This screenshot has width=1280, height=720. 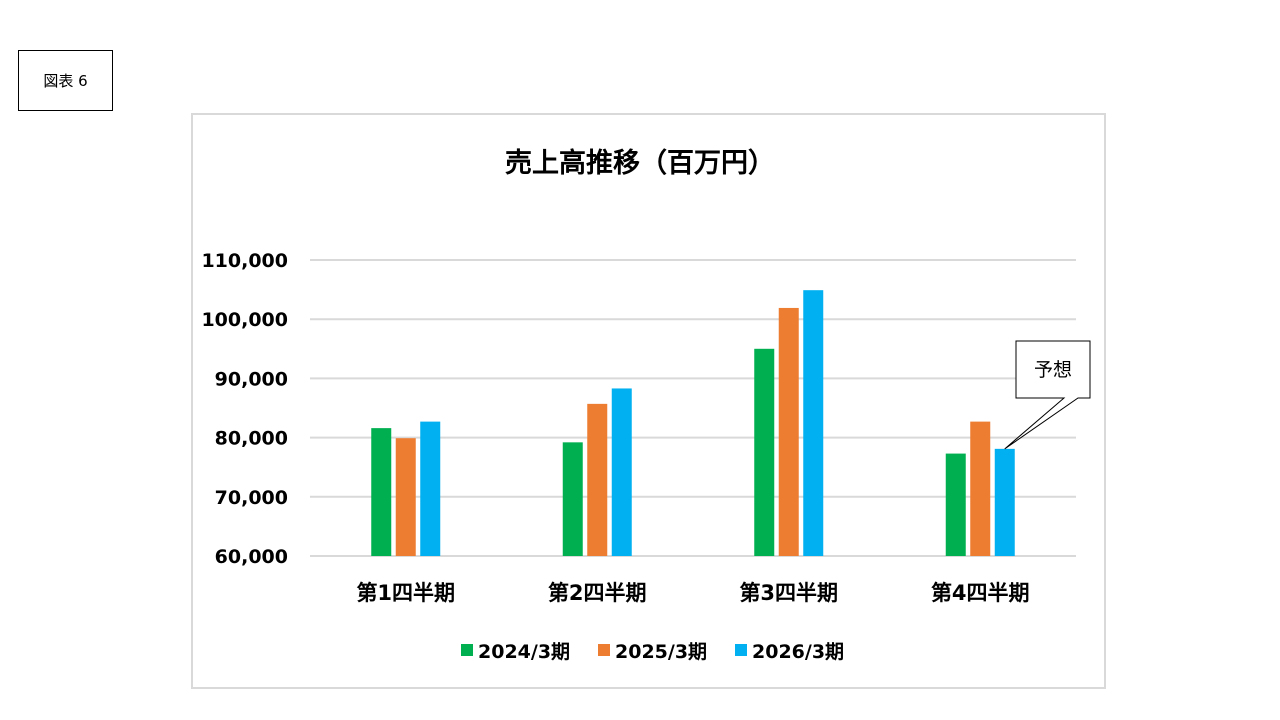 What do you see at coordinates (640, 163) in the screenshot?
I see `chart-title: 売上高推移（百万円）` at bounding box center [640, 163].